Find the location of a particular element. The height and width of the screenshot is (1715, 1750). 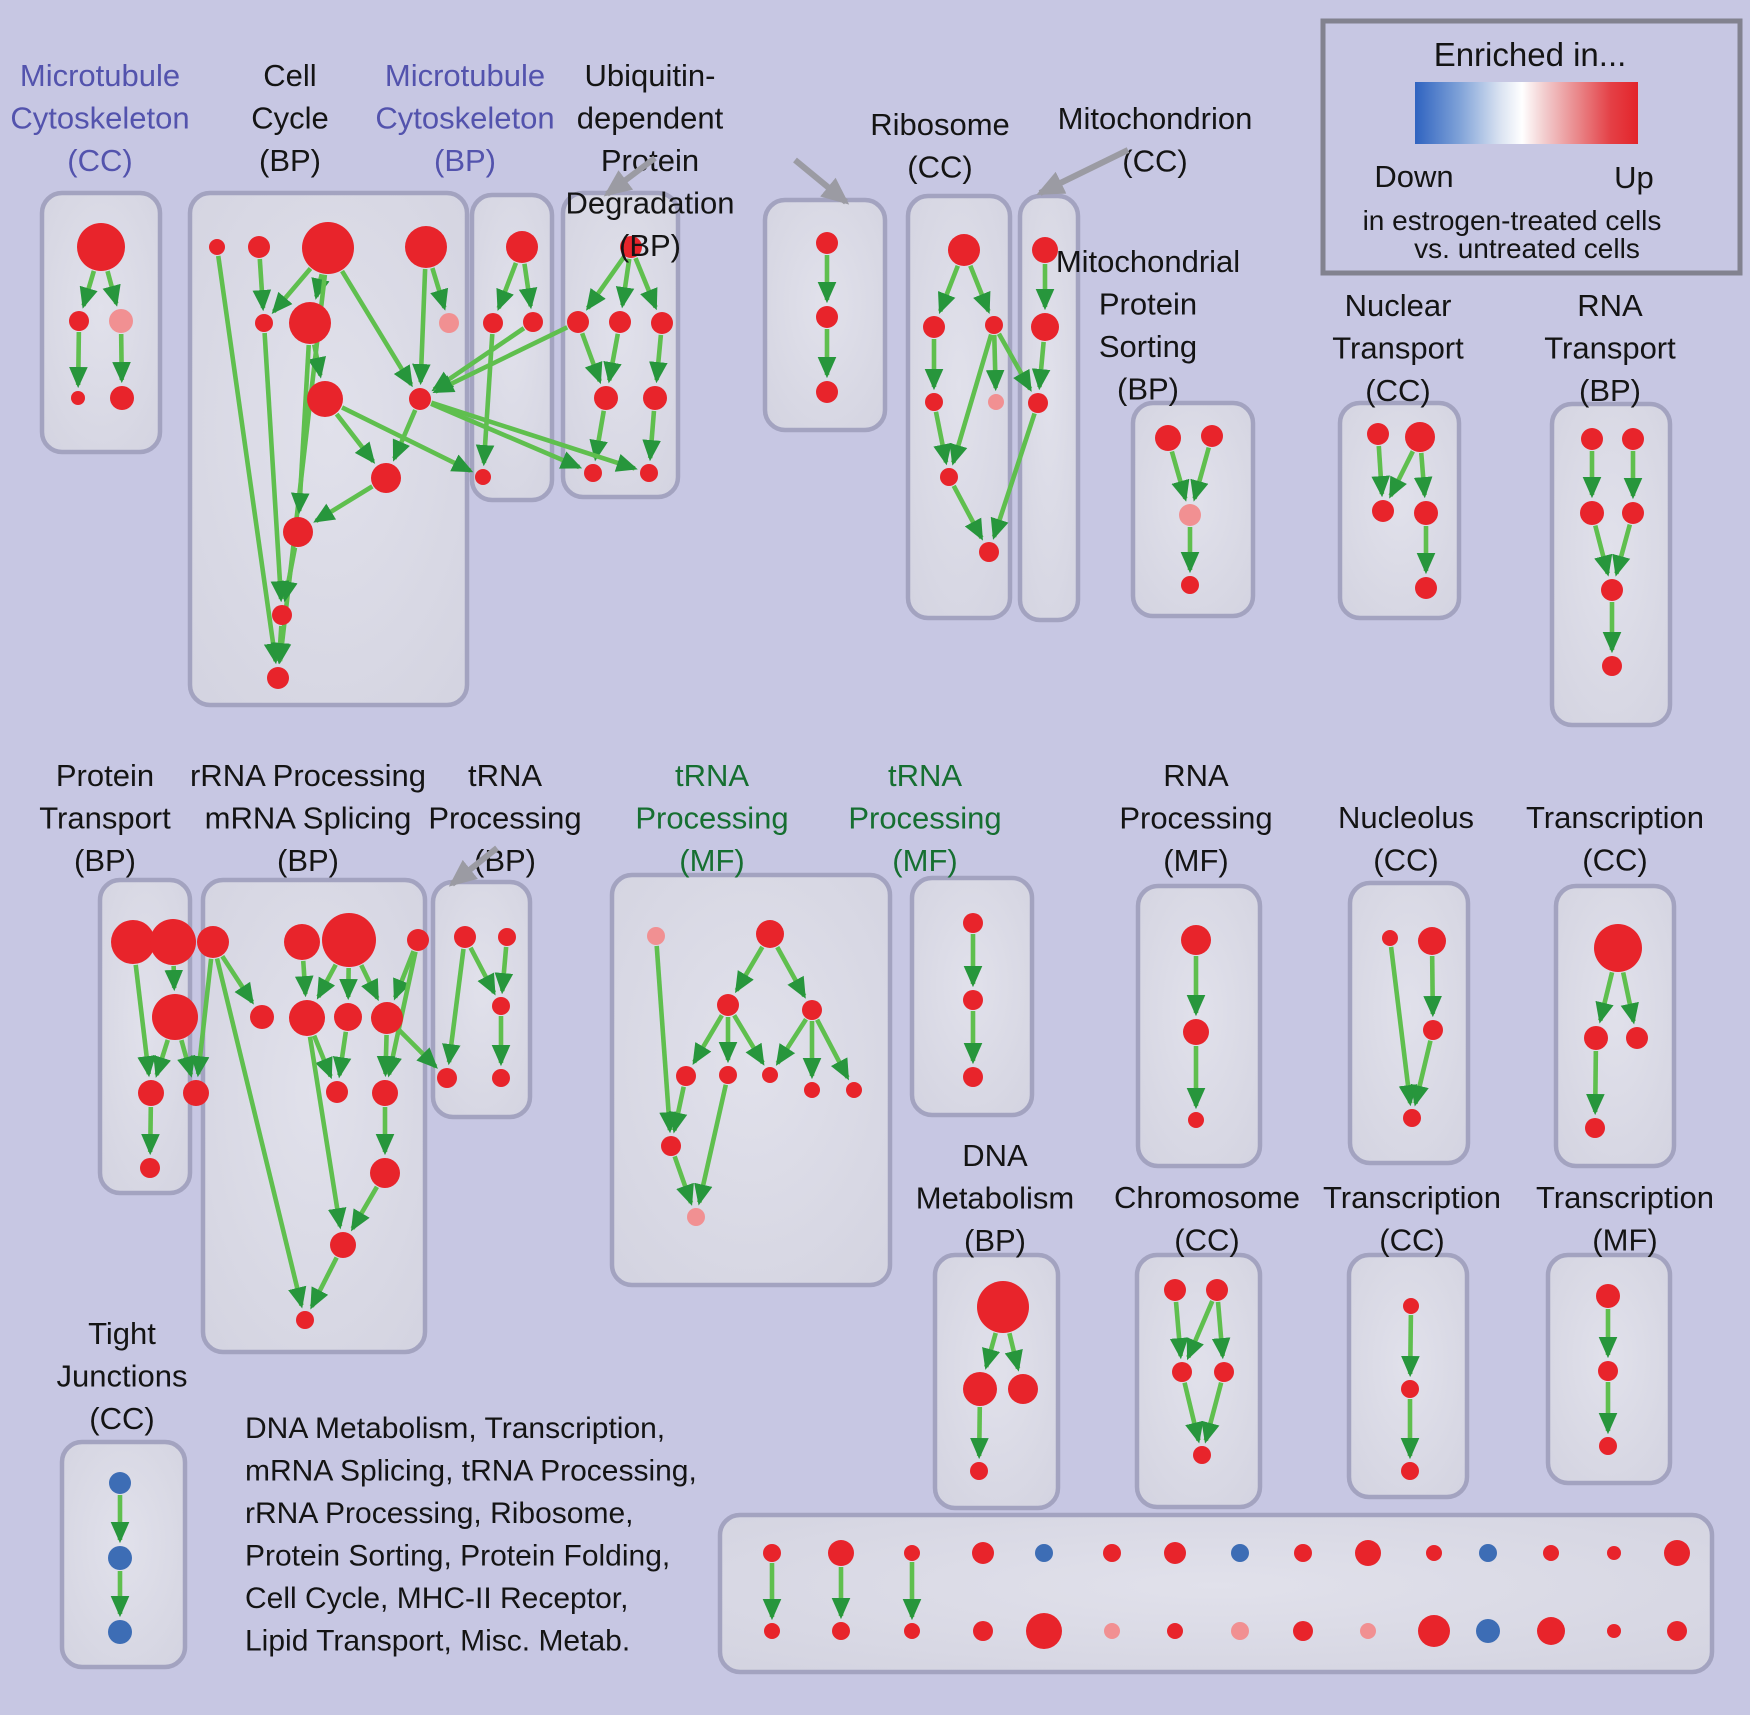

edge-ubiquitin-degradation-bp is located at coordinates (591, 358).